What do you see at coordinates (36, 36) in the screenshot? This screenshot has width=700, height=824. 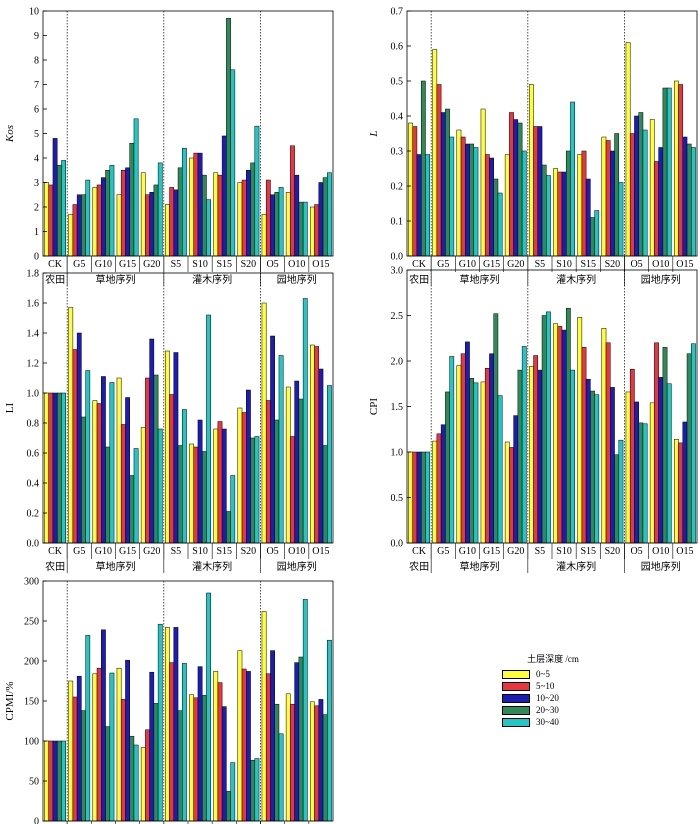 I see `y-tick-label: 9` at bounding box center [36, 36].